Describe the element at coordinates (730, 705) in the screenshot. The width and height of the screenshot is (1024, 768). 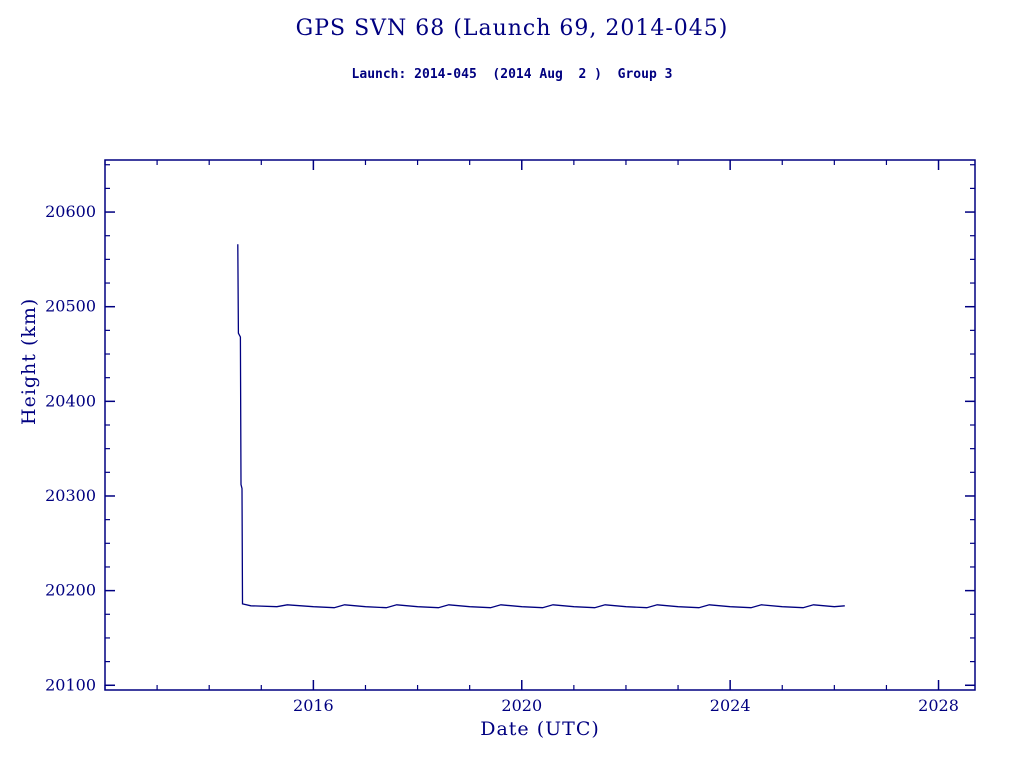
I see `x-tick-label: 2024` at that location.